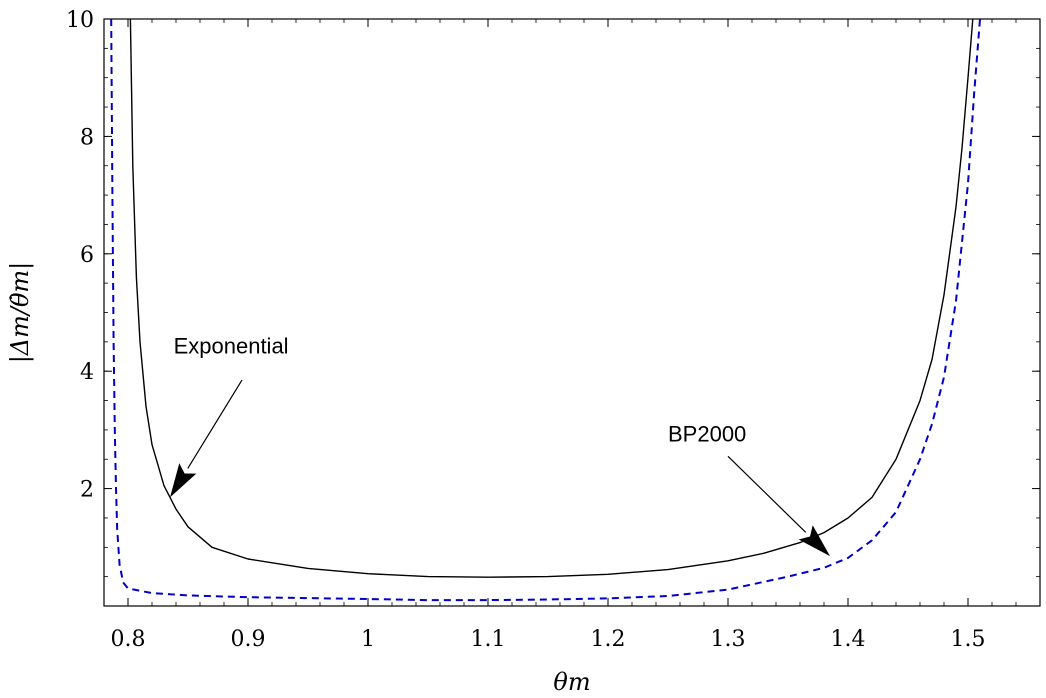 The image size is (1046, 698). I want to click on y-axis-label: |Δm/θ̇m|, so click(20, 313).